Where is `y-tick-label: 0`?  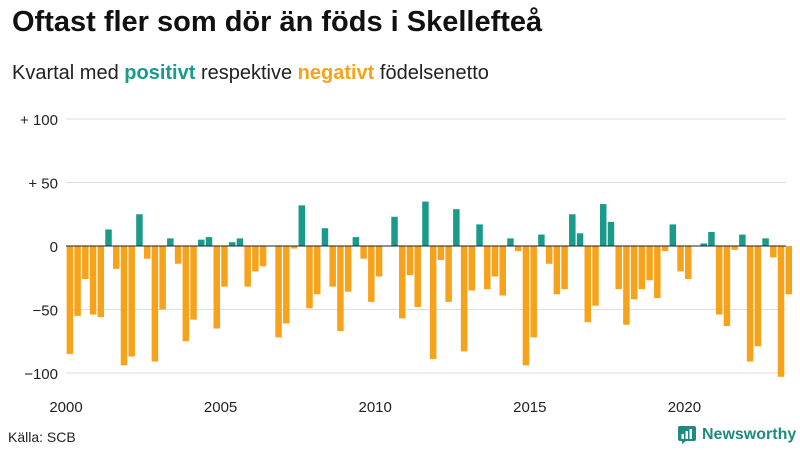 y-tick-label: 0 is located at coordinates (54, 247).